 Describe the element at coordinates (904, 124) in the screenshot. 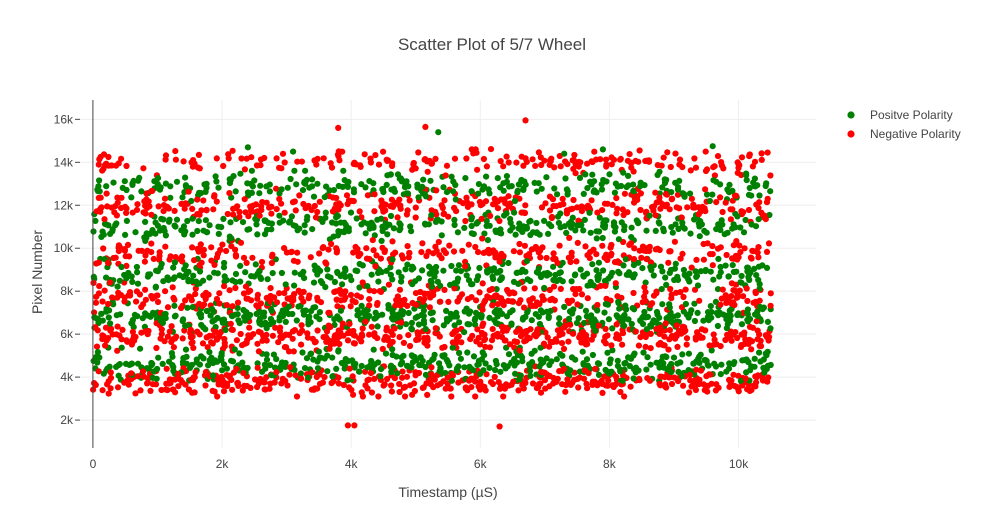

I see `legend: Positve Polarity Negative Polarity` at that location.